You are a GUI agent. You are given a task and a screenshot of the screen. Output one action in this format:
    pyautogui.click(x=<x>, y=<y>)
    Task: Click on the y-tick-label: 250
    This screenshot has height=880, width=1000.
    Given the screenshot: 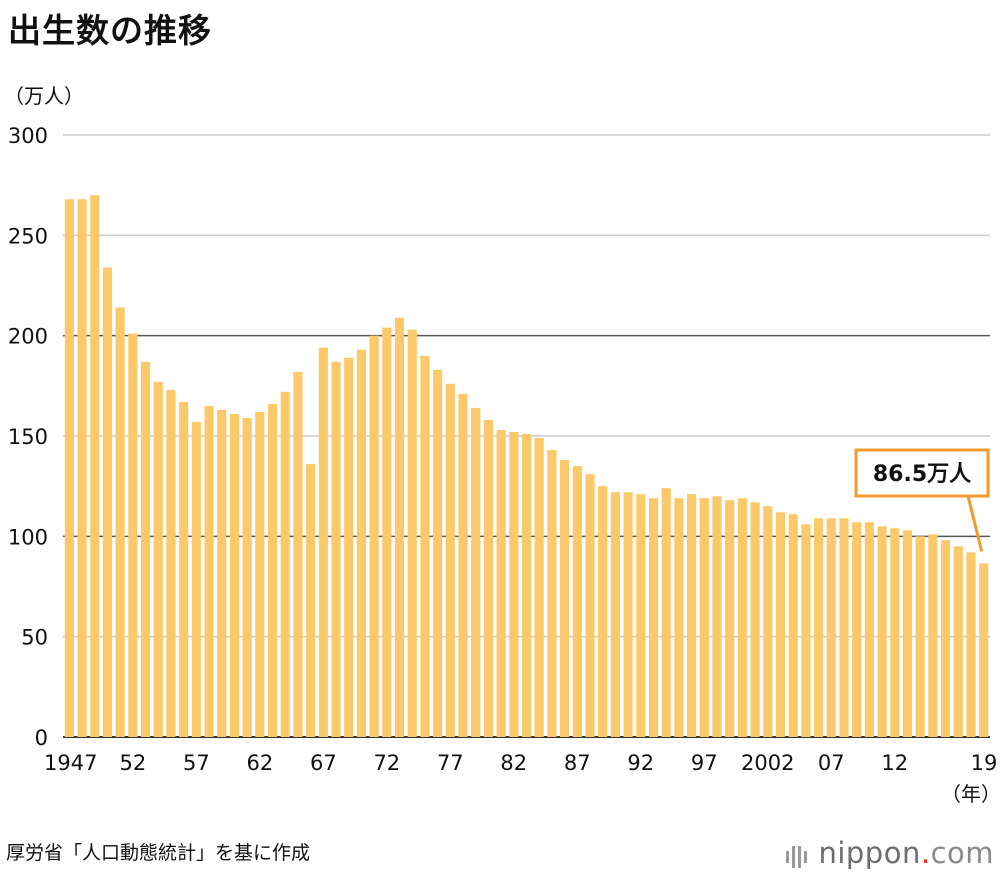 What is the action you would take?
    pyautogui.click(x=28, y=236)
    